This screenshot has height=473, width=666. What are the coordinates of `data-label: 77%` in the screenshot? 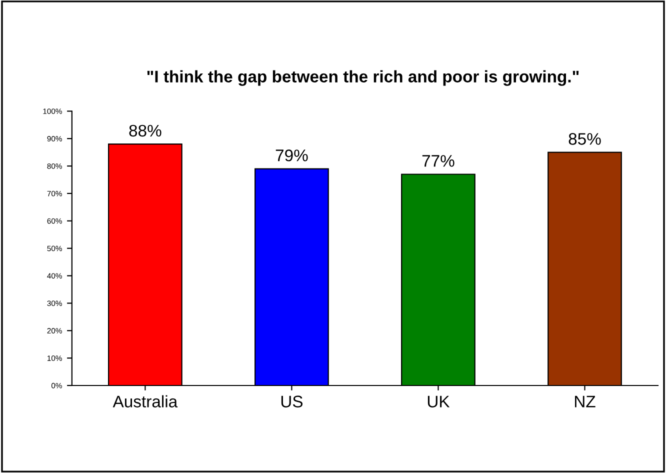 It's located at (438, 161).